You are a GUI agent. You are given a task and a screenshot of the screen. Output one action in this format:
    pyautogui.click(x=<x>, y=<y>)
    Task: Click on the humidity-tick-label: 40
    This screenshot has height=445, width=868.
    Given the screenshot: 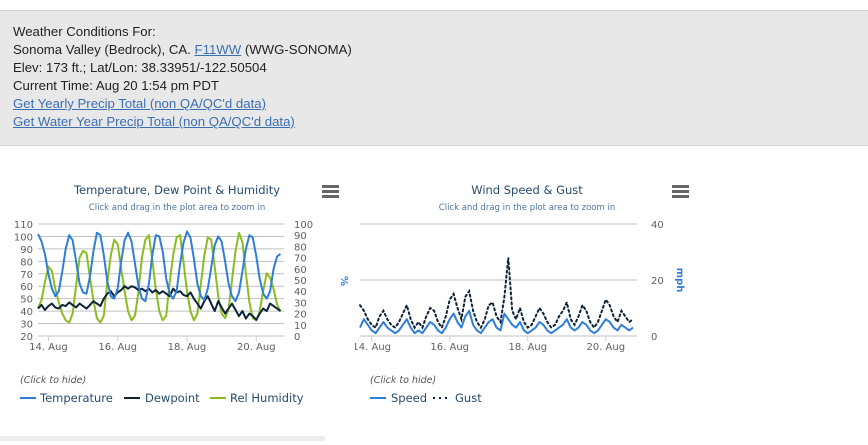 What is the action you would take?
    pyautogui.click(x=300, y=292)
    